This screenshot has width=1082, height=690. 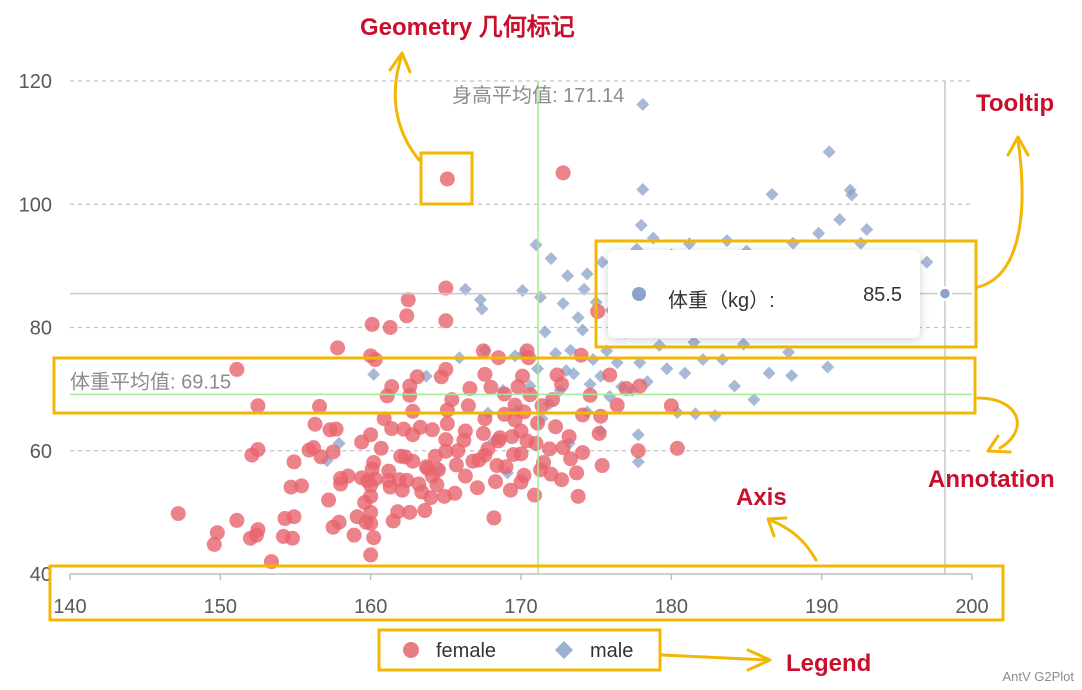 I want to click on geometry-callout-arrow, so click(x=407, y=107).